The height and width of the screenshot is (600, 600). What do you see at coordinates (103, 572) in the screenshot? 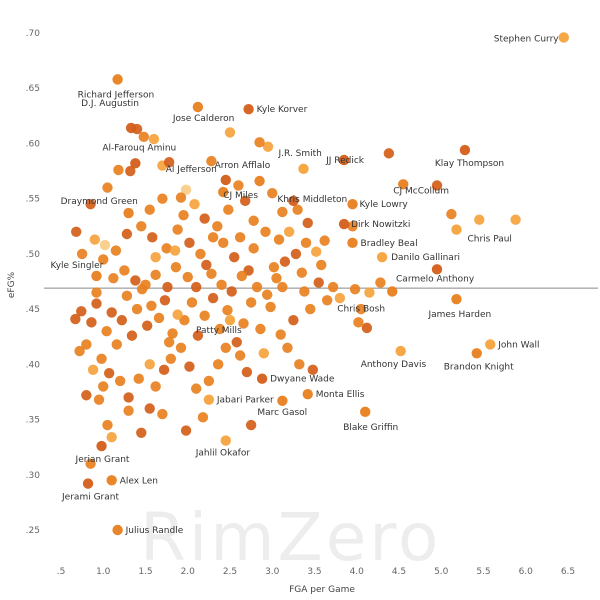
I see `x-tick-label: 1.0` at bounding box center [103, 572].